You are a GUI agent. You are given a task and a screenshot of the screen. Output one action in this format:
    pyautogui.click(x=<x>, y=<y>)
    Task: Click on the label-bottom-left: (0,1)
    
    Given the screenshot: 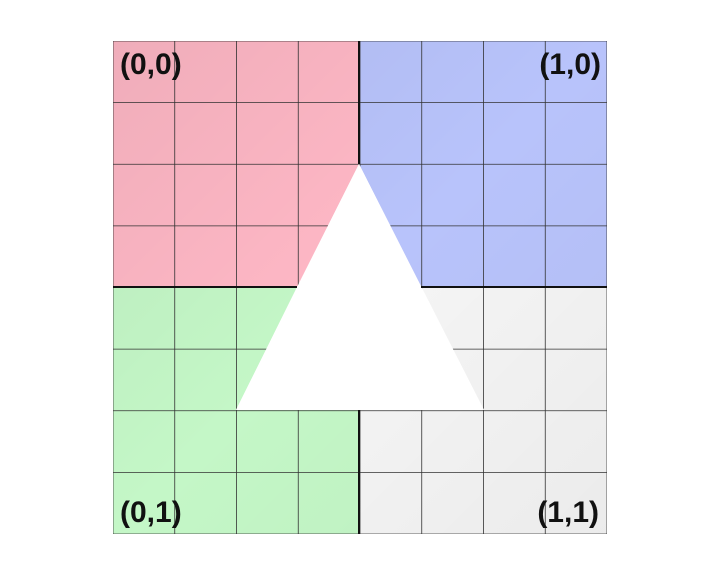 What is the action you would take?
    pyautogui.click(x=151, y=512)
    